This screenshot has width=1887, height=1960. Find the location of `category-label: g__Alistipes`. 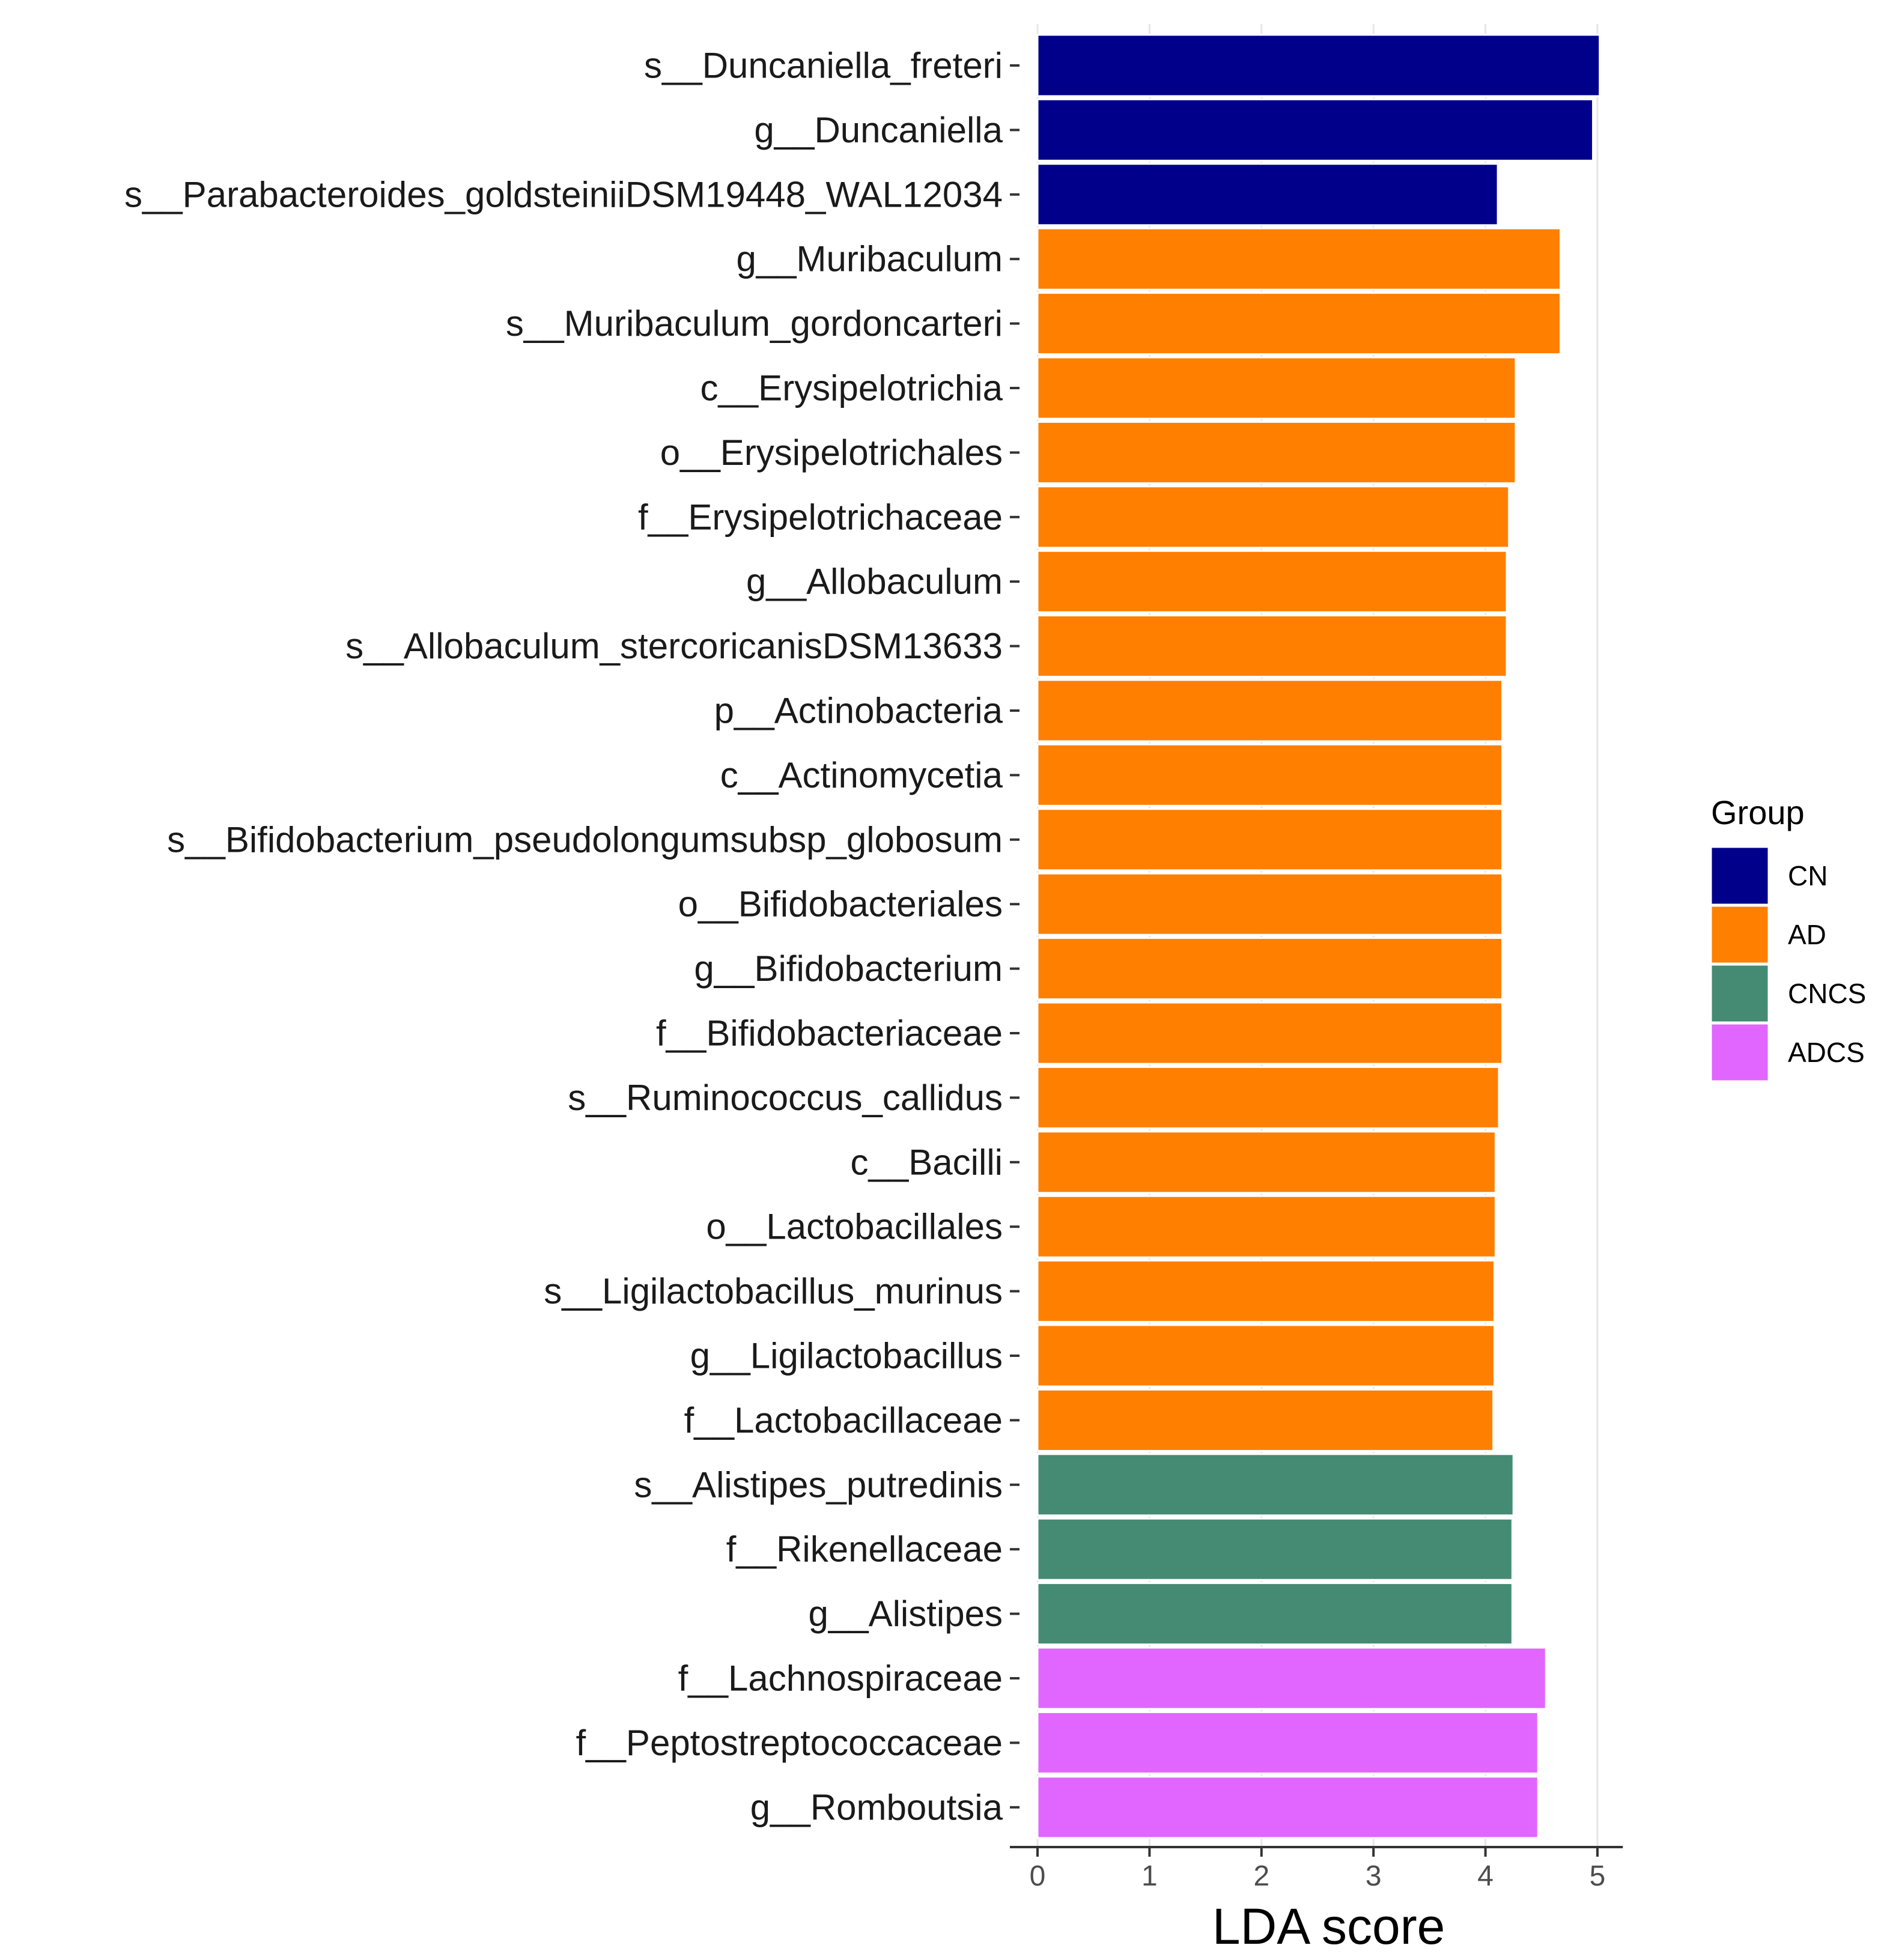

category-label: g__Alistipes is located at coordinates (905, 1614).